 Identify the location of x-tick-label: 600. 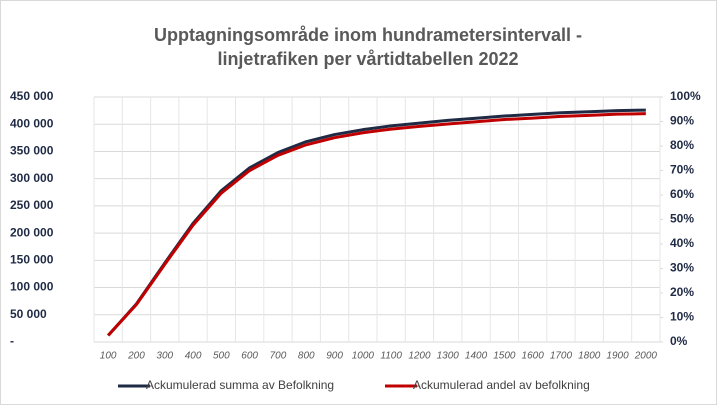
(249, 356).